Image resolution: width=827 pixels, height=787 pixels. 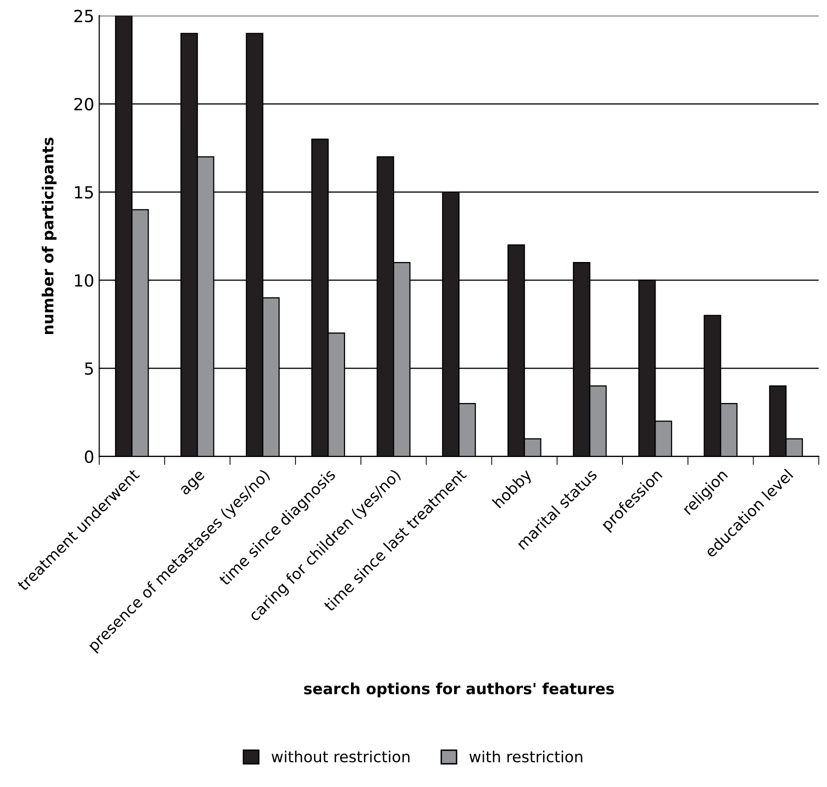 What do you see at coordinates (459, 690) in the screenshot?
I see `x-axis-title: search options for authors' features` at bounding box center [459, 690].